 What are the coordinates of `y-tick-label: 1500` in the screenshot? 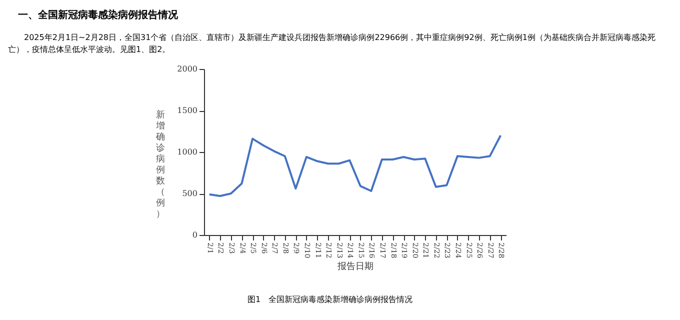 It's located at (187, 110).